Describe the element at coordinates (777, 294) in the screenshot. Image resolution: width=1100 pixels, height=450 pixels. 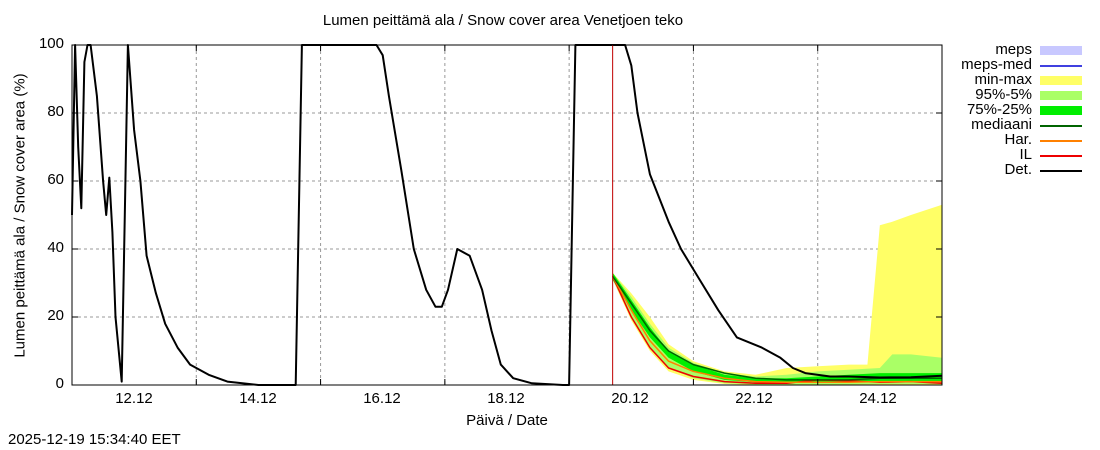
I see `forecast-bands` at that location.